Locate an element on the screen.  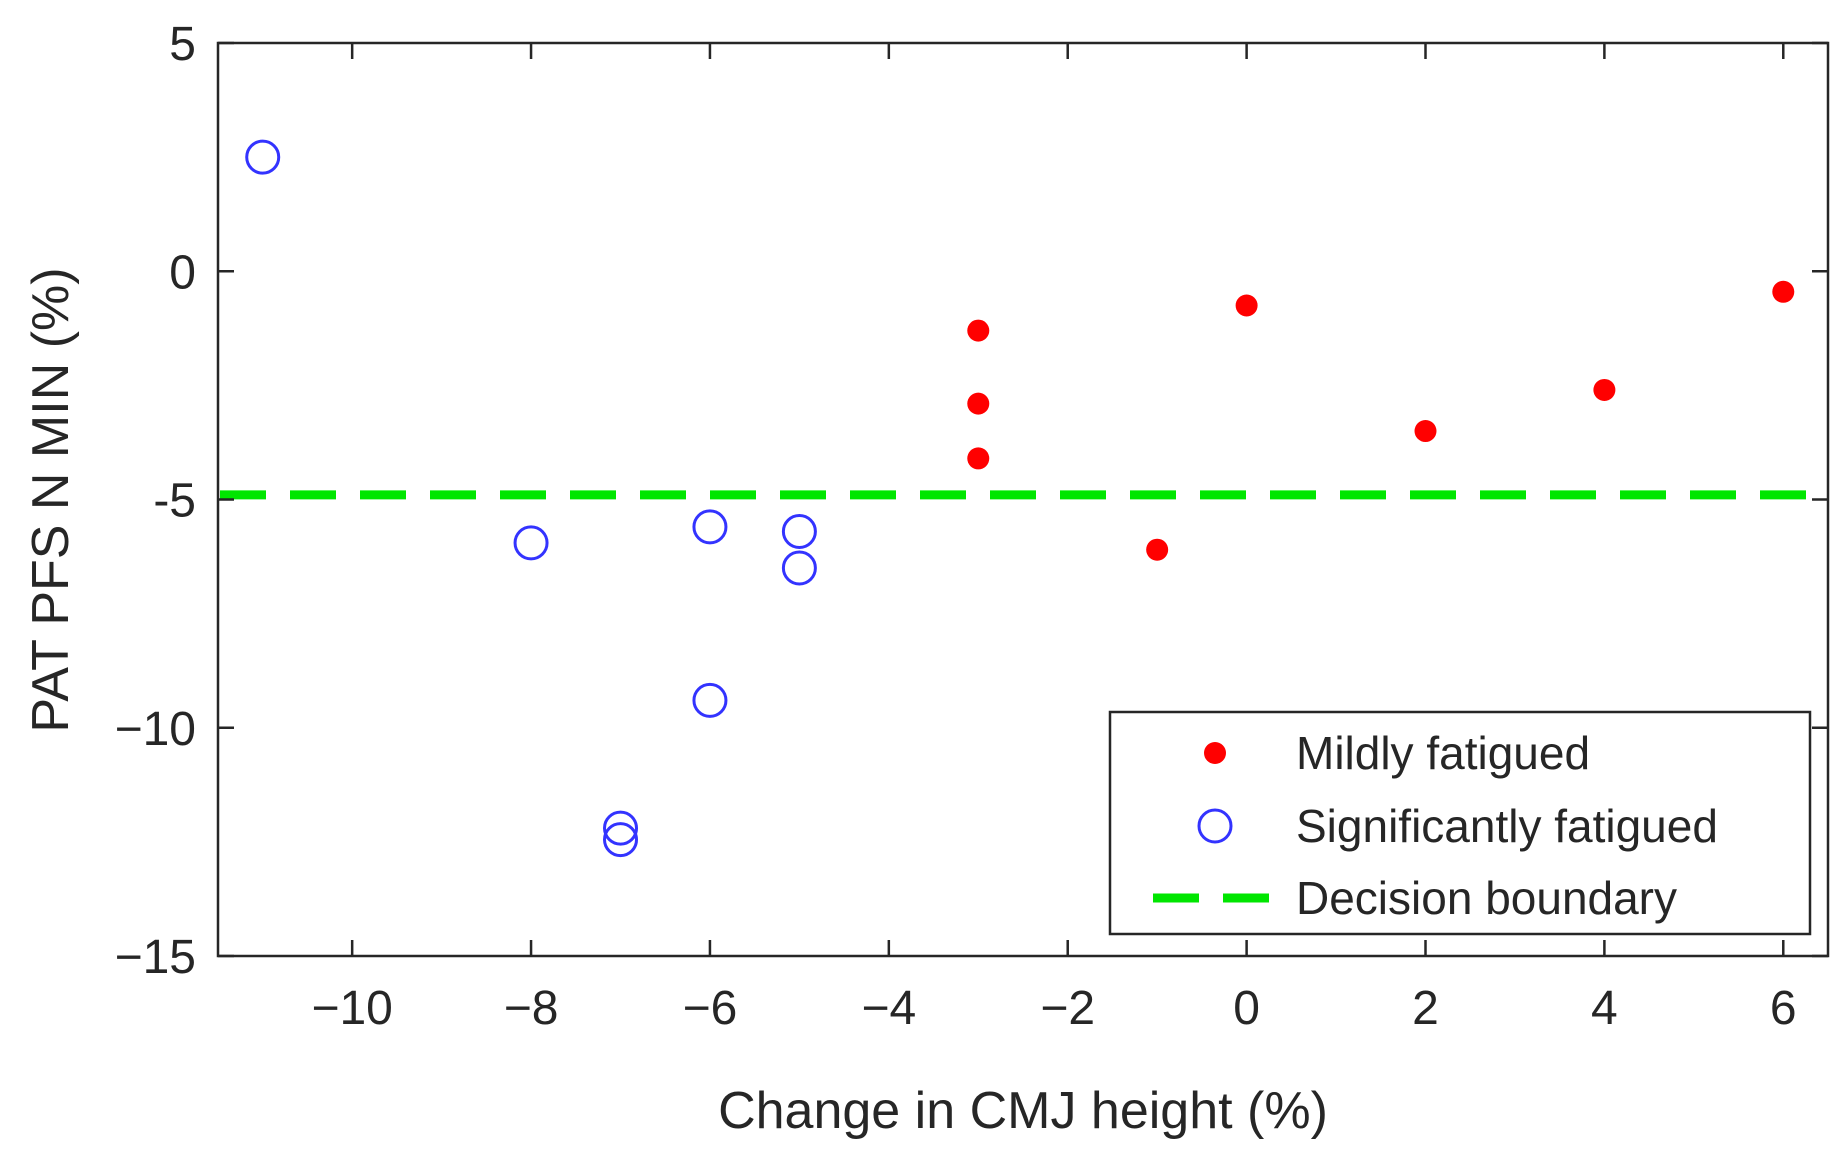
x-tick-label: 2 is located at coordinates (1425, 1008).